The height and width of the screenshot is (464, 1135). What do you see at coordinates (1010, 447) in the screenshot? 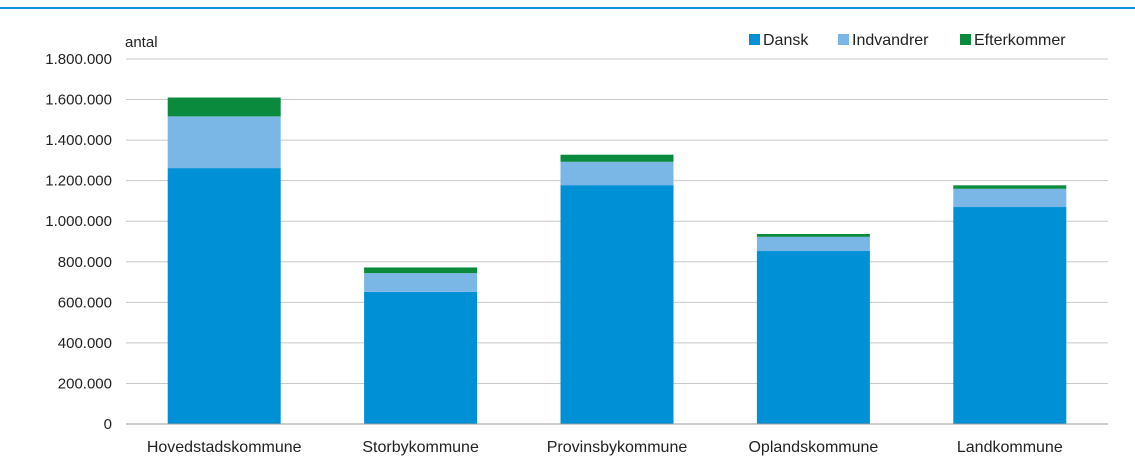
I see `x-category-label: Landkommune` at bounding box center [1010, 447].